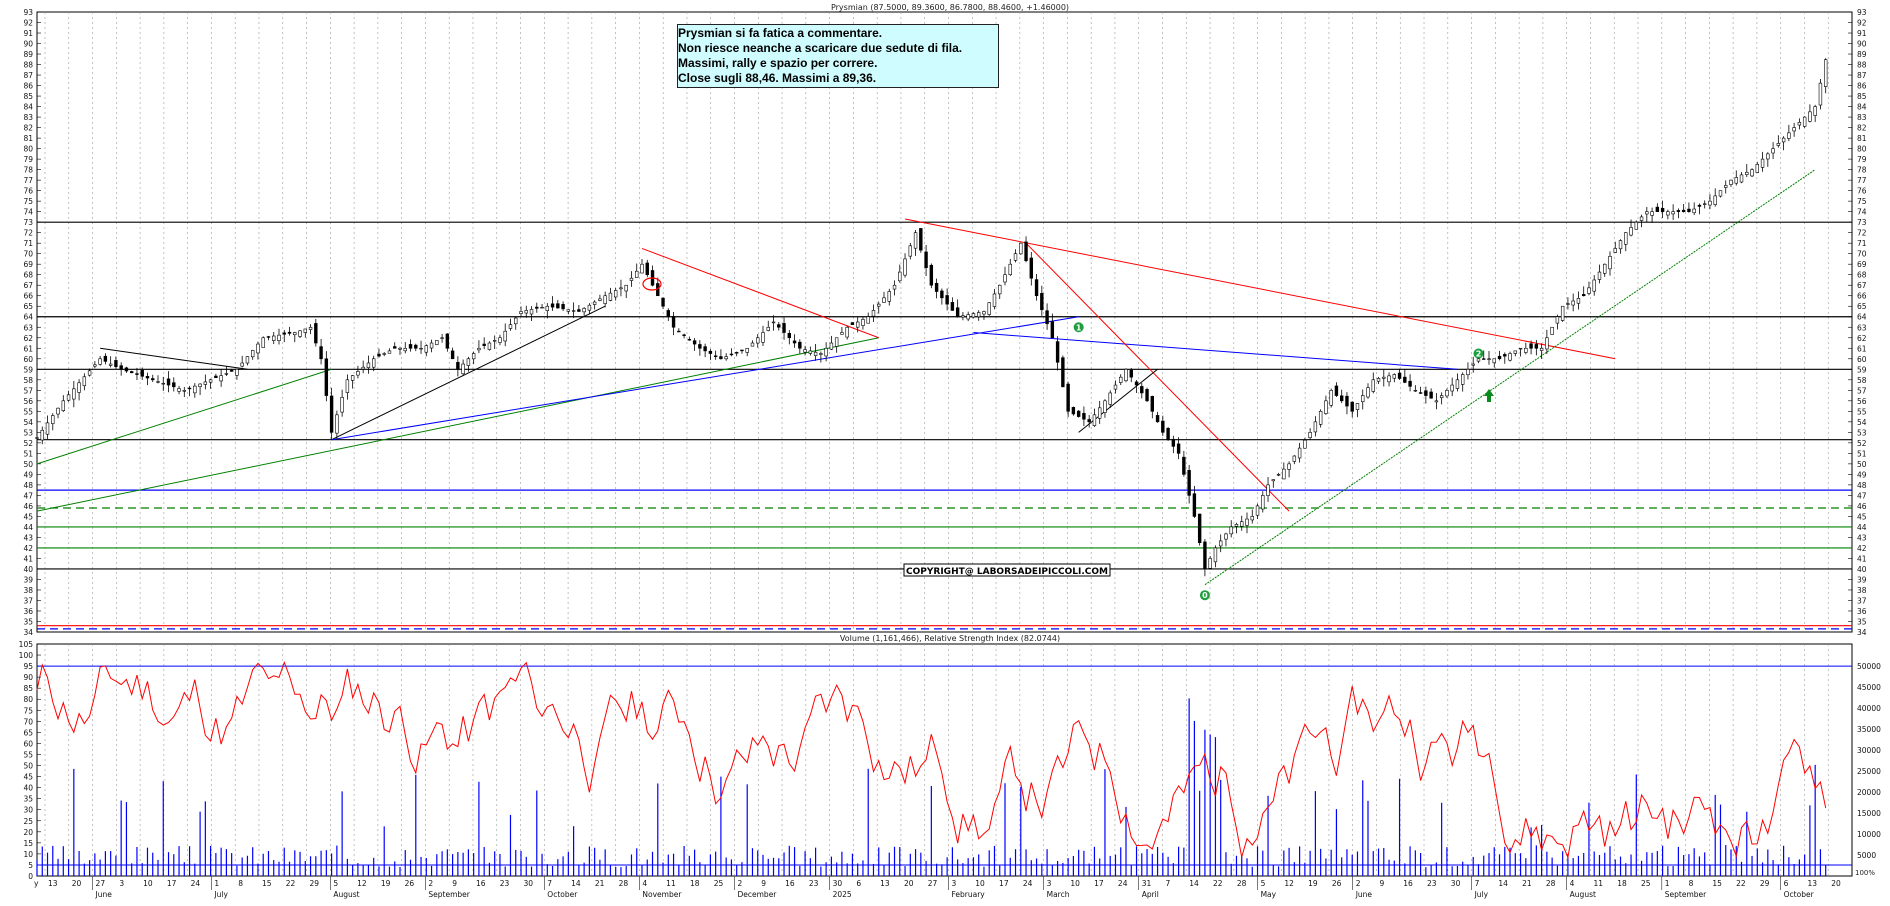 The image size is (1890, 906). What do you see at coordinates (28, 732) in the screenshot?
I see `rsi-tick-label: 65` at bounding box center [28, 732].